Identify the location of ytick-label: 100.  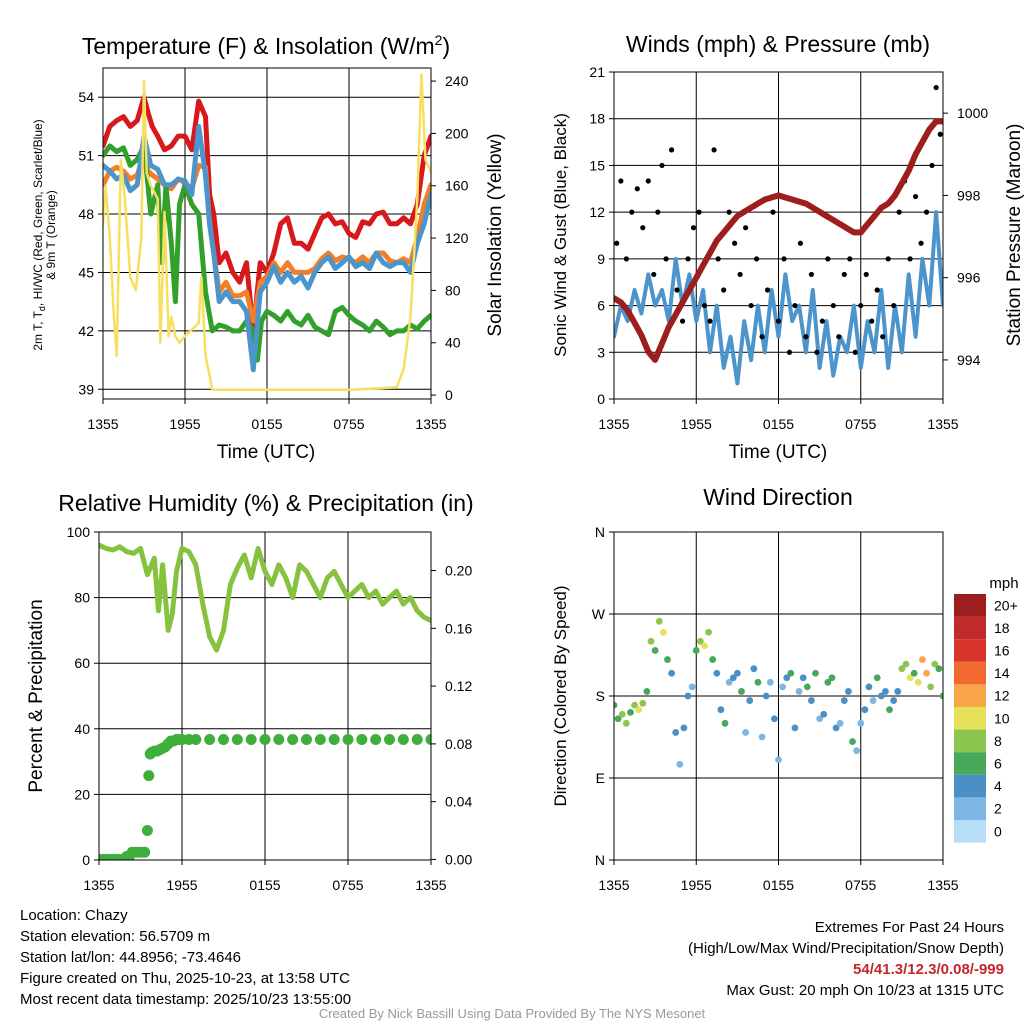
(79, 532).